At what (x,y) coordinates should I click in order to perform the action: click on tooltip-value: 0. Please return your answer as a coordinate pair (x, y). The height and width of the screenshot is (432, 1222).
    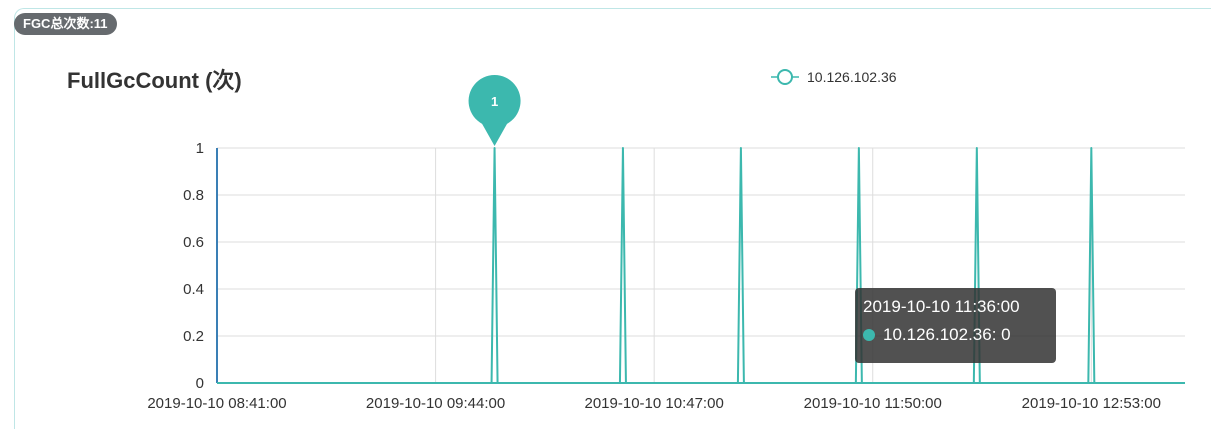
    Looking at the image, I should click on (1006, 334).